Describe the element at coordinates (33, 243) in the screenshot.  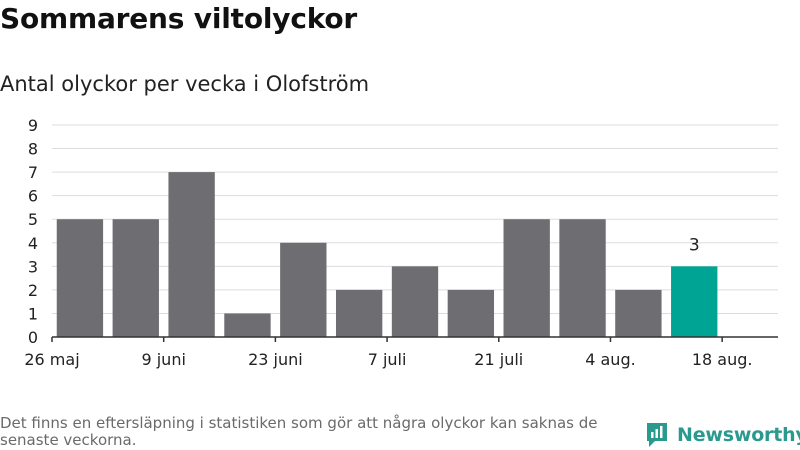
I see `y-tick-label: 4` at that location.